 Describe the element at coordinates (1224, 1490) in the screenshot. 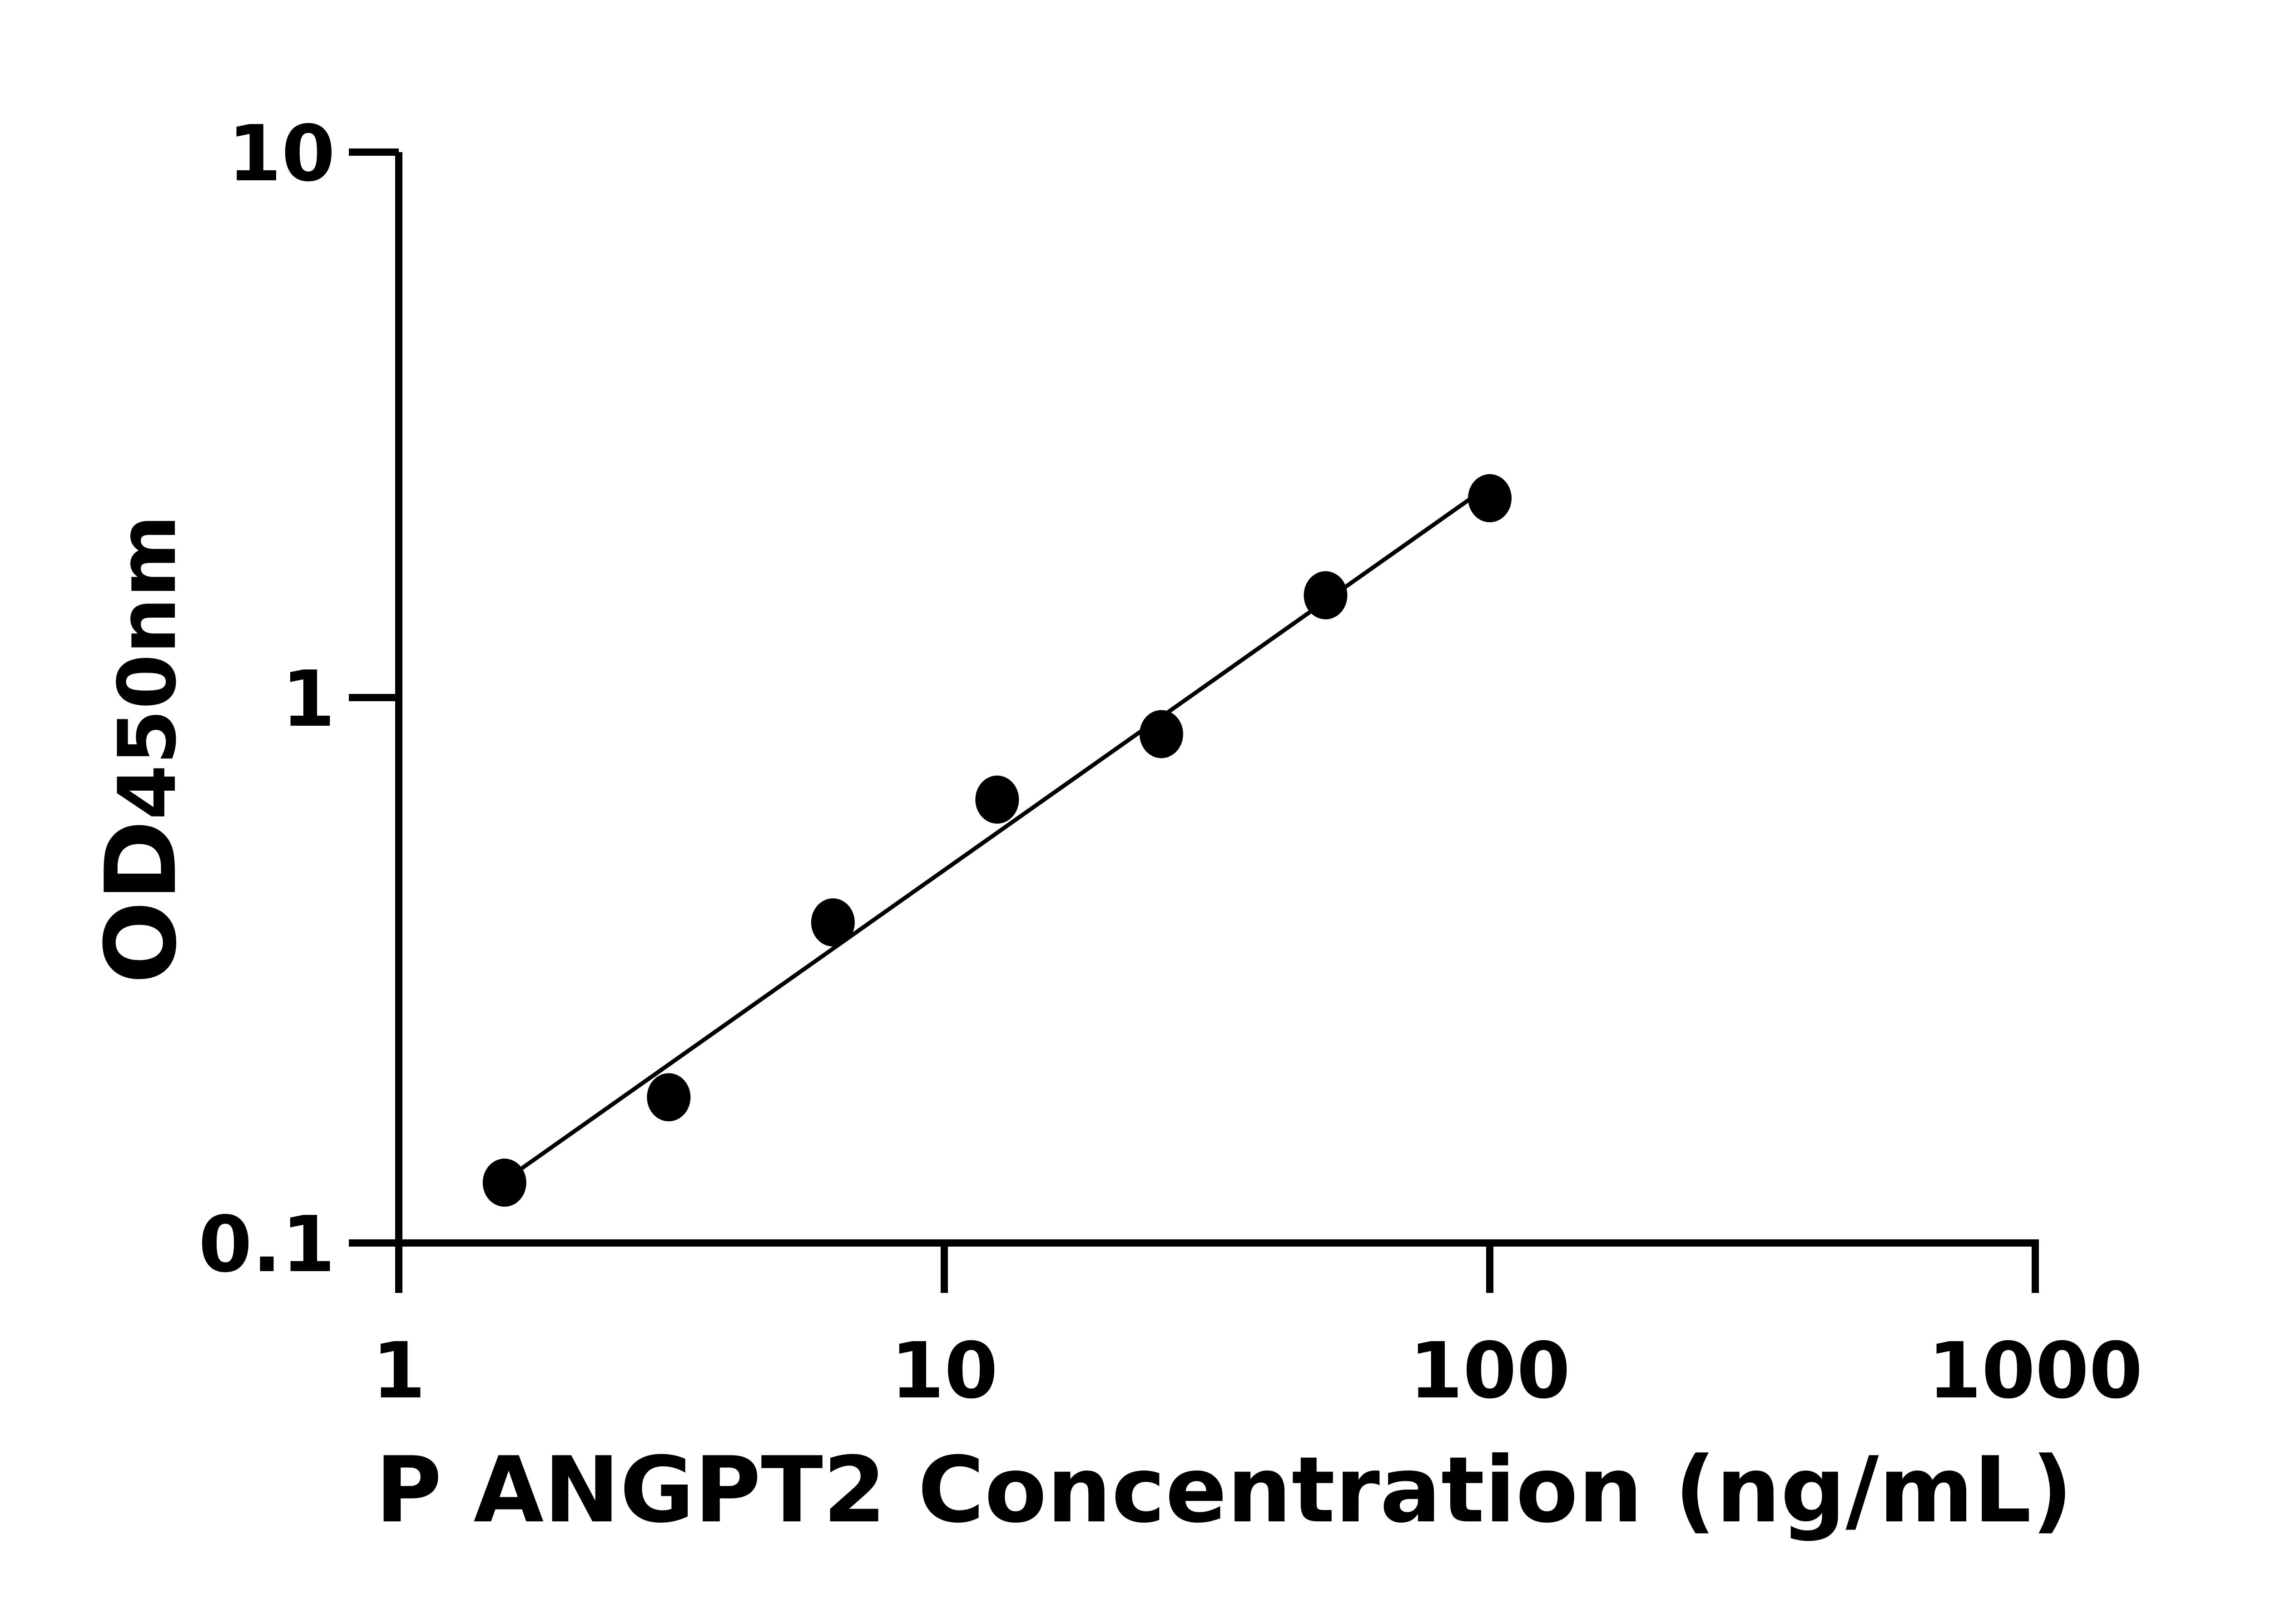

I see `x-axis-title: P ANGPT2 Concentration (ng/mL)` at that location.